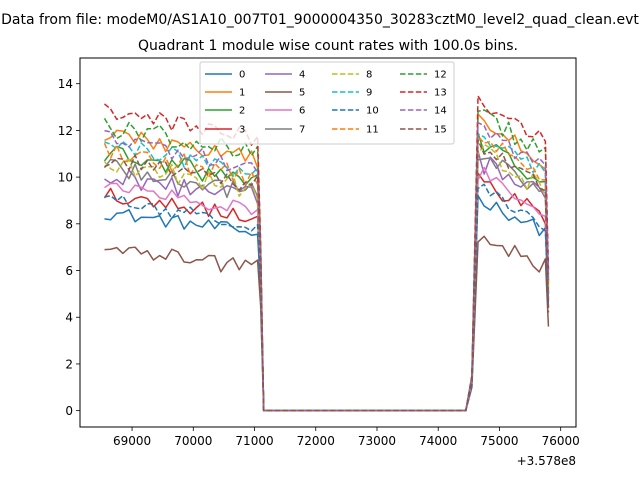 This screenshot has height=480, width=640. I want to click on legend-label-5: 5, so click(302, 93).